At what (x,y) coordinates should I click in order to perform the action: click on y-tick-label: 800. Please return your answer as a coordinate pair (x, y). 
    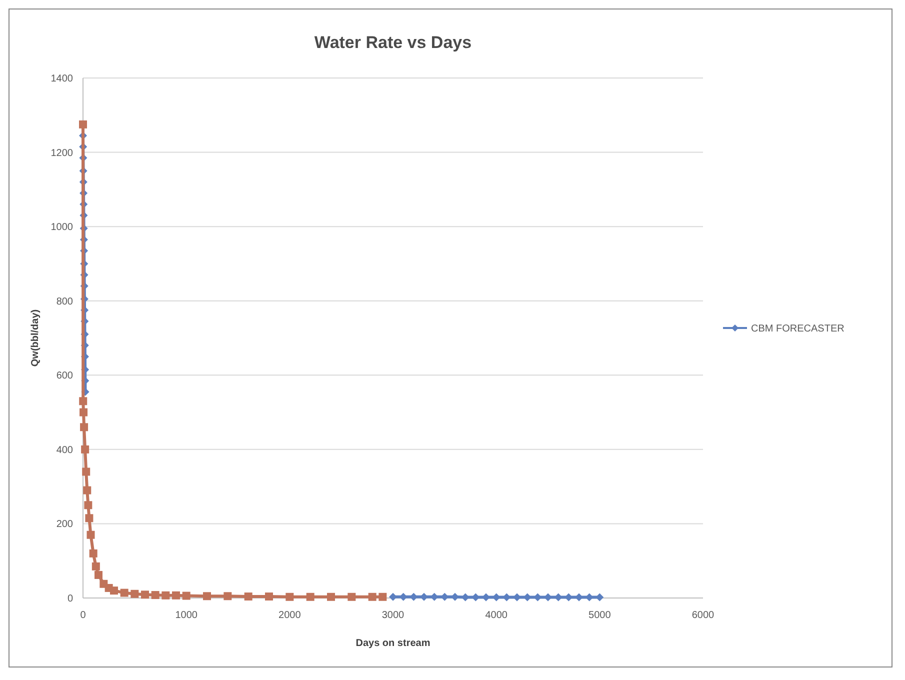
    Looking at the image, I should click on (65, 302).